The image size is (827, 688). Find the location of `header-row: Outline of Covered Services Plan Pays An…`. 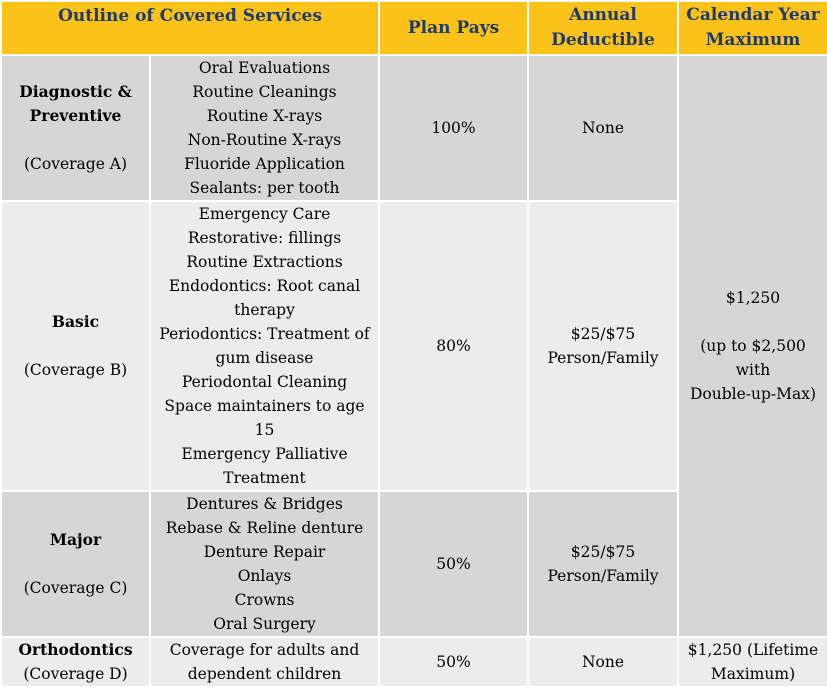

header-row: Outline of Covered Services Plan Pays An… is located at coordinates (413, 28).